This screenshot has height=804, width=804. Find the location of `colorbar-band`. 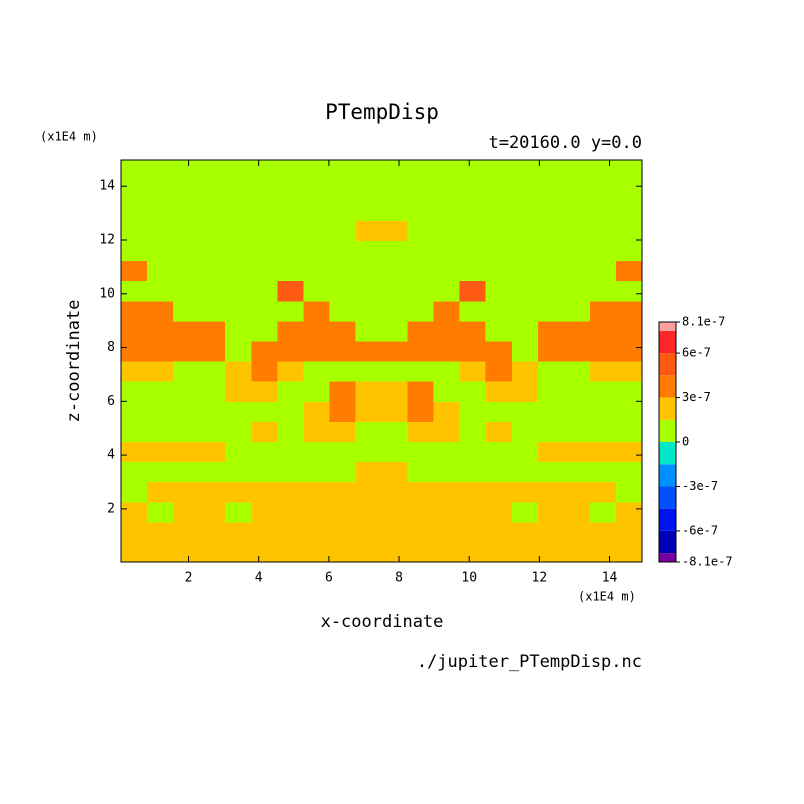

colorbar-band is located at coordinates (667, 342).